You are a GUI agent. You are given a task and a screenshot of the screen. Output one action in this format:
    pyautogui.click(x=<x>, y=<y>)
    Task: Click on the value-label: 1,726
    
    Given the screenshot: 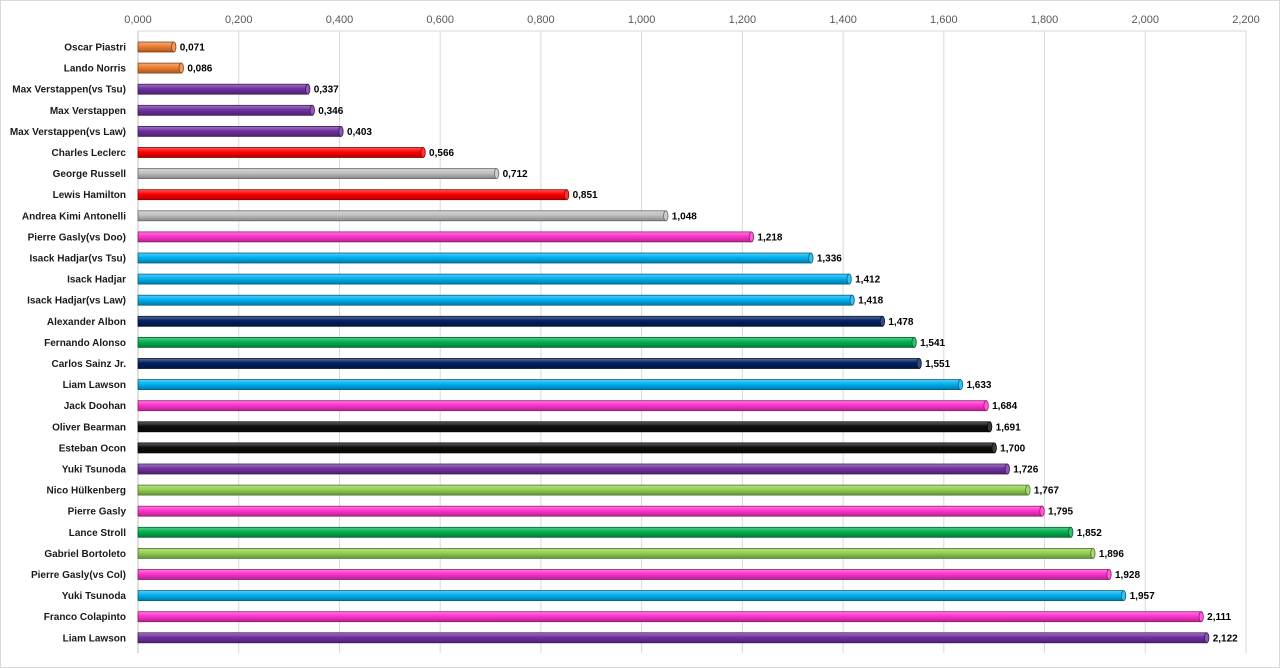 What is the action you would take?
    pyautogui.click(x=1025, y=470)
    